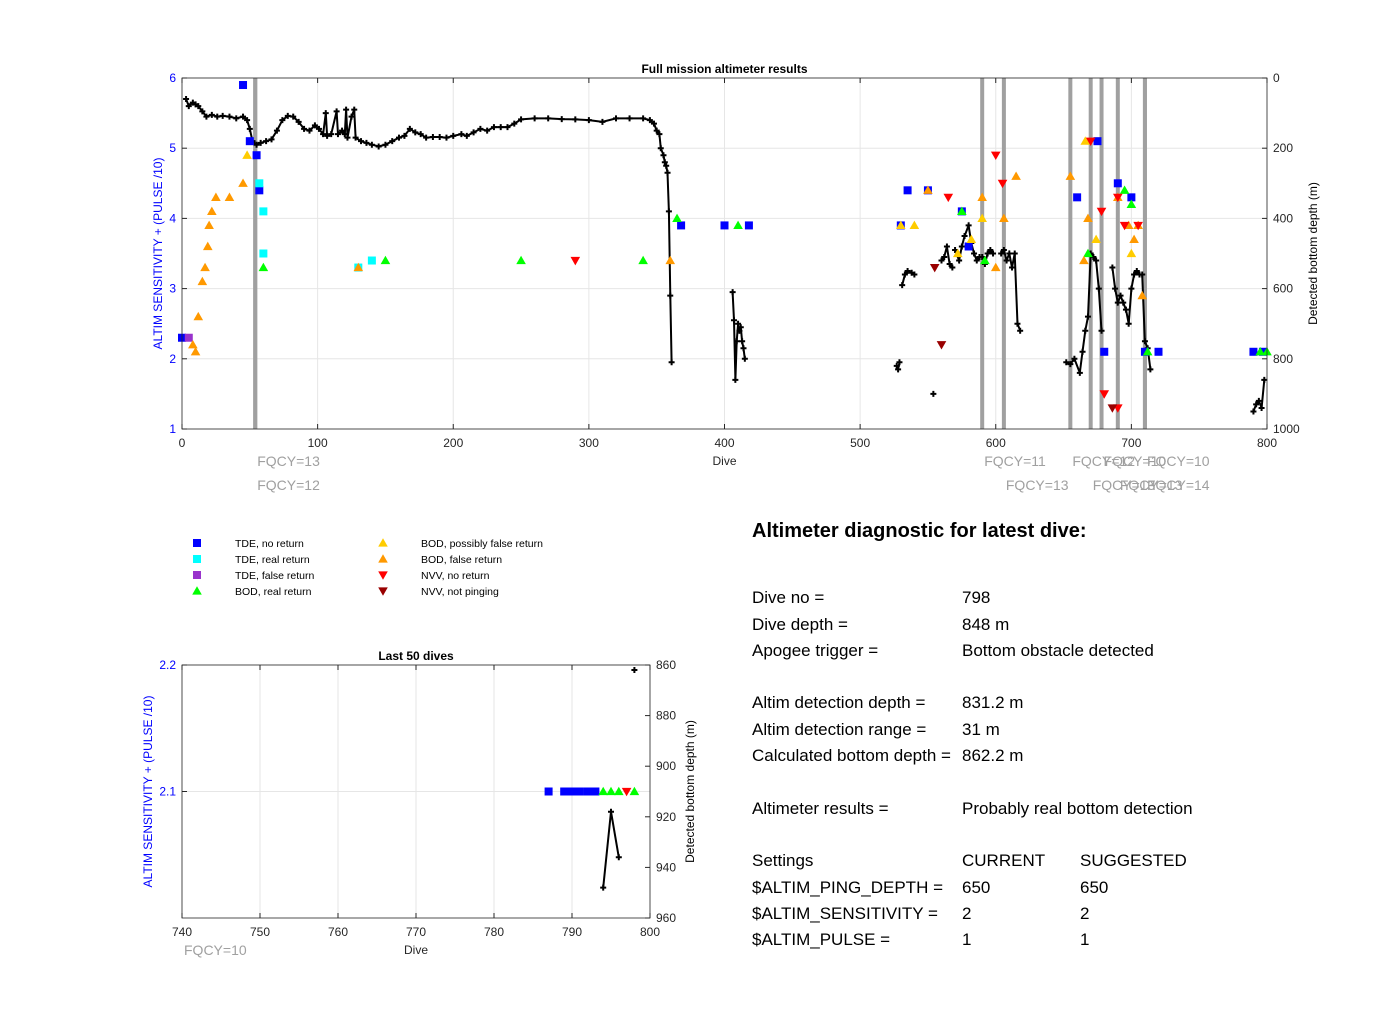 This screenshot has height=1032, width=1400. Describe the element at coordinates (967, 940) in the screenshot. I see `pulse-current: 1` at that location.